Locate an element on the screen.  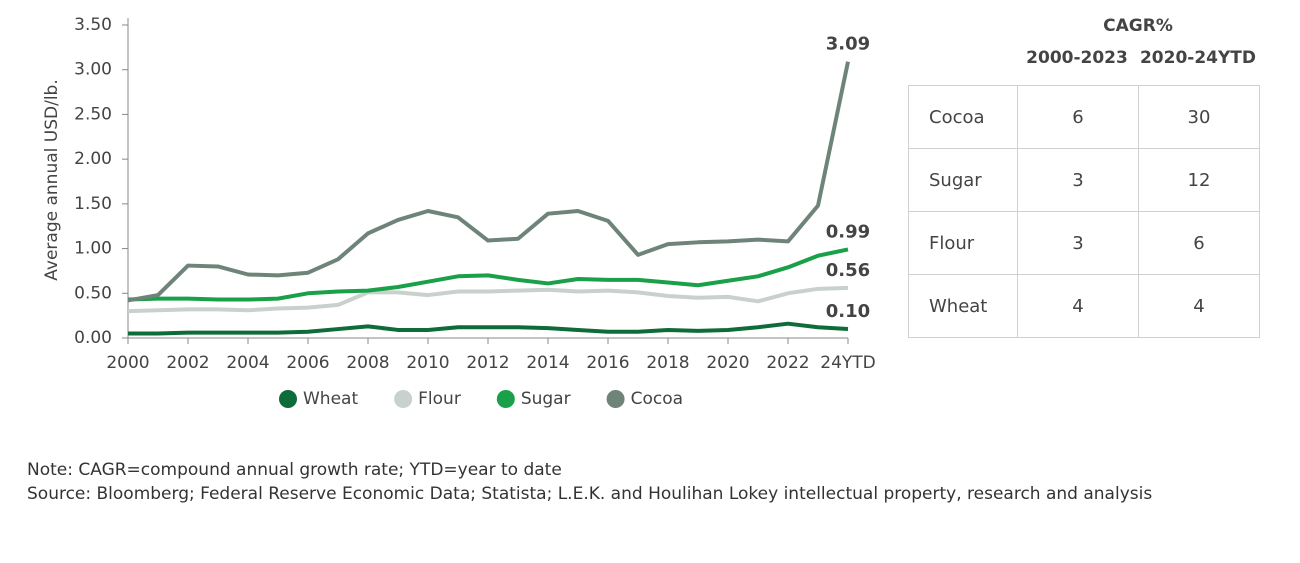
cagr-table: Cocoa 6 30 Sugar 3 12 Flour 3 6 Wheat 4 4 is located at coordinates (1084, 211).